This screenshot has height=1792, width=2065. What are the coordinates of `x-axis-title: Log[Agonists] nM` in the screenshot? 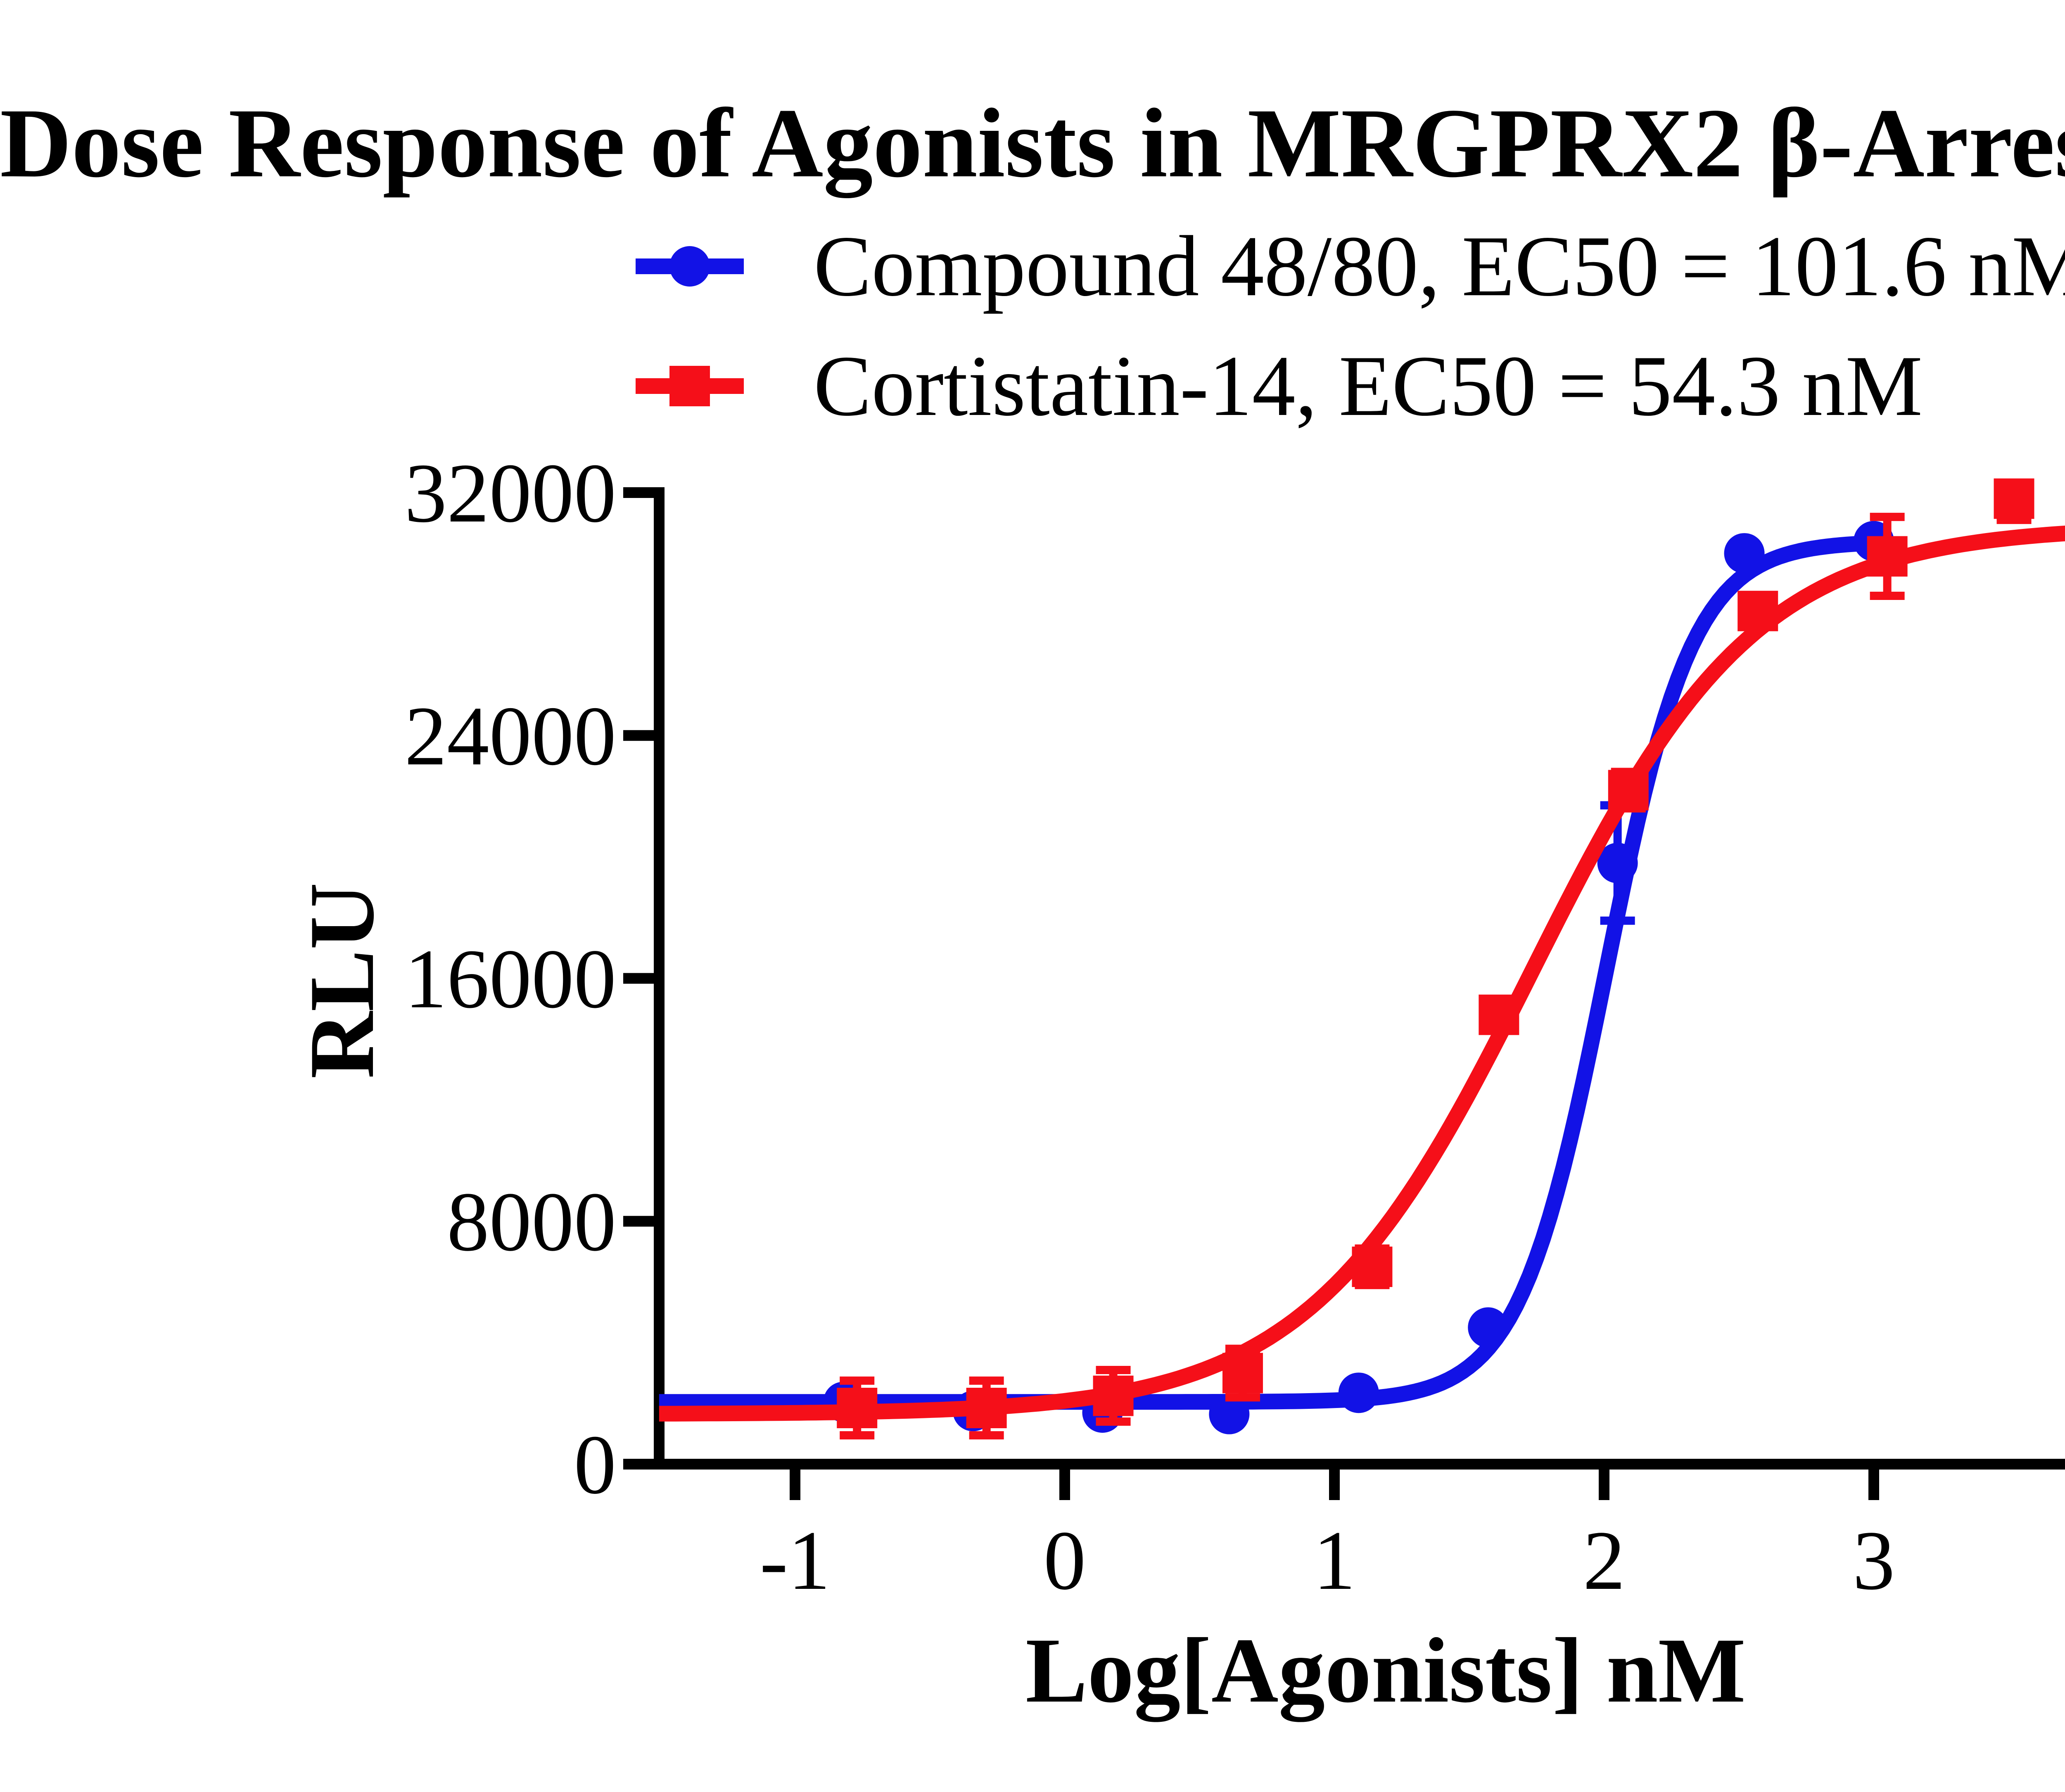 It's located at (1385, 1670).